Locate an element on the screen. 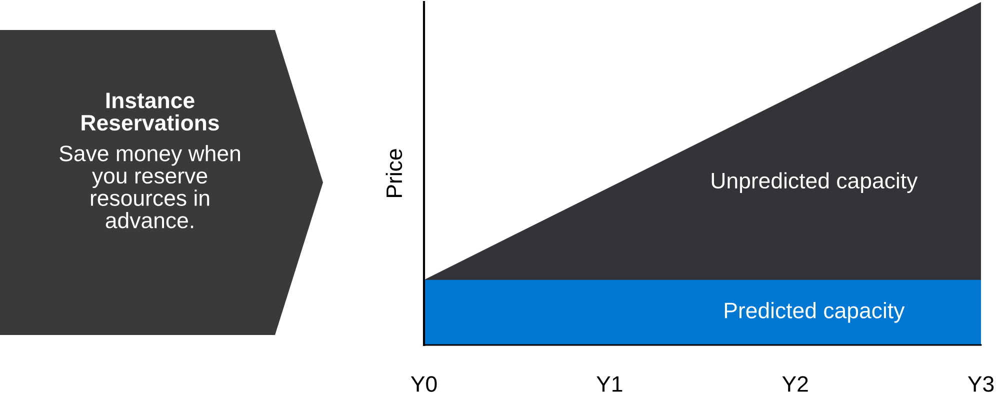 Image resolution: width=999 pixels, height=400 pixels. text: Instance Reservations is located at coordinates (150, 111).